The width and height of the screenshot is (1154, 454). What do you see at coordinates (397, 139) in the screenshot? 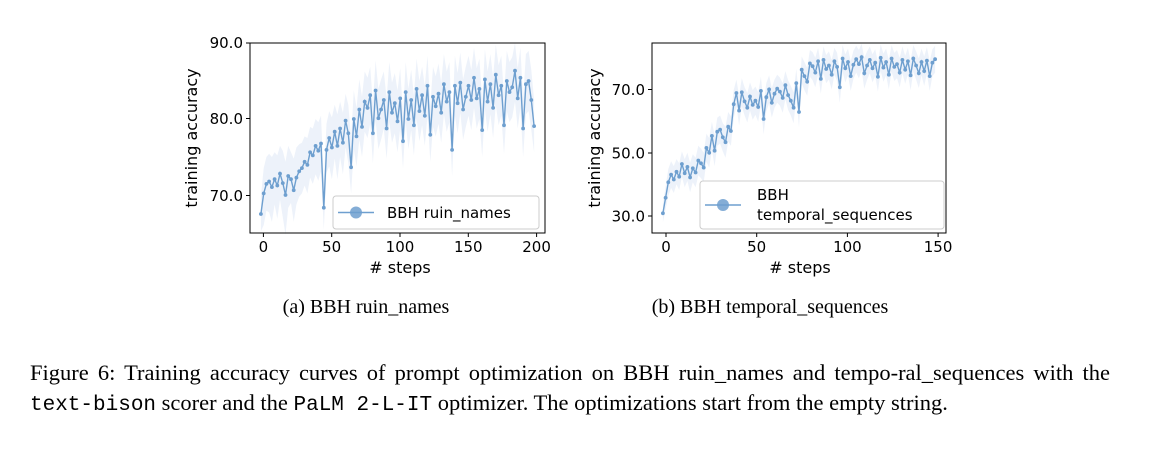
I see `panel-a-plot` at bounding box center [397, 139].